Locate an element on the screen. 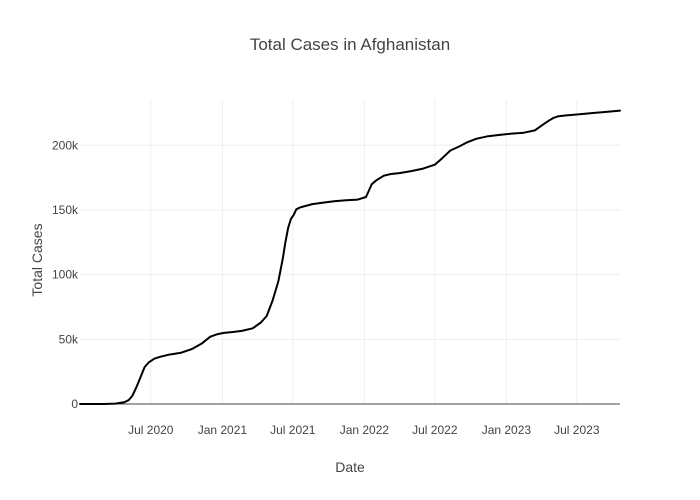 This screenshot has width=700, height=500. x-tick-label: Jan 2023 is located at coordinates (507, 430).